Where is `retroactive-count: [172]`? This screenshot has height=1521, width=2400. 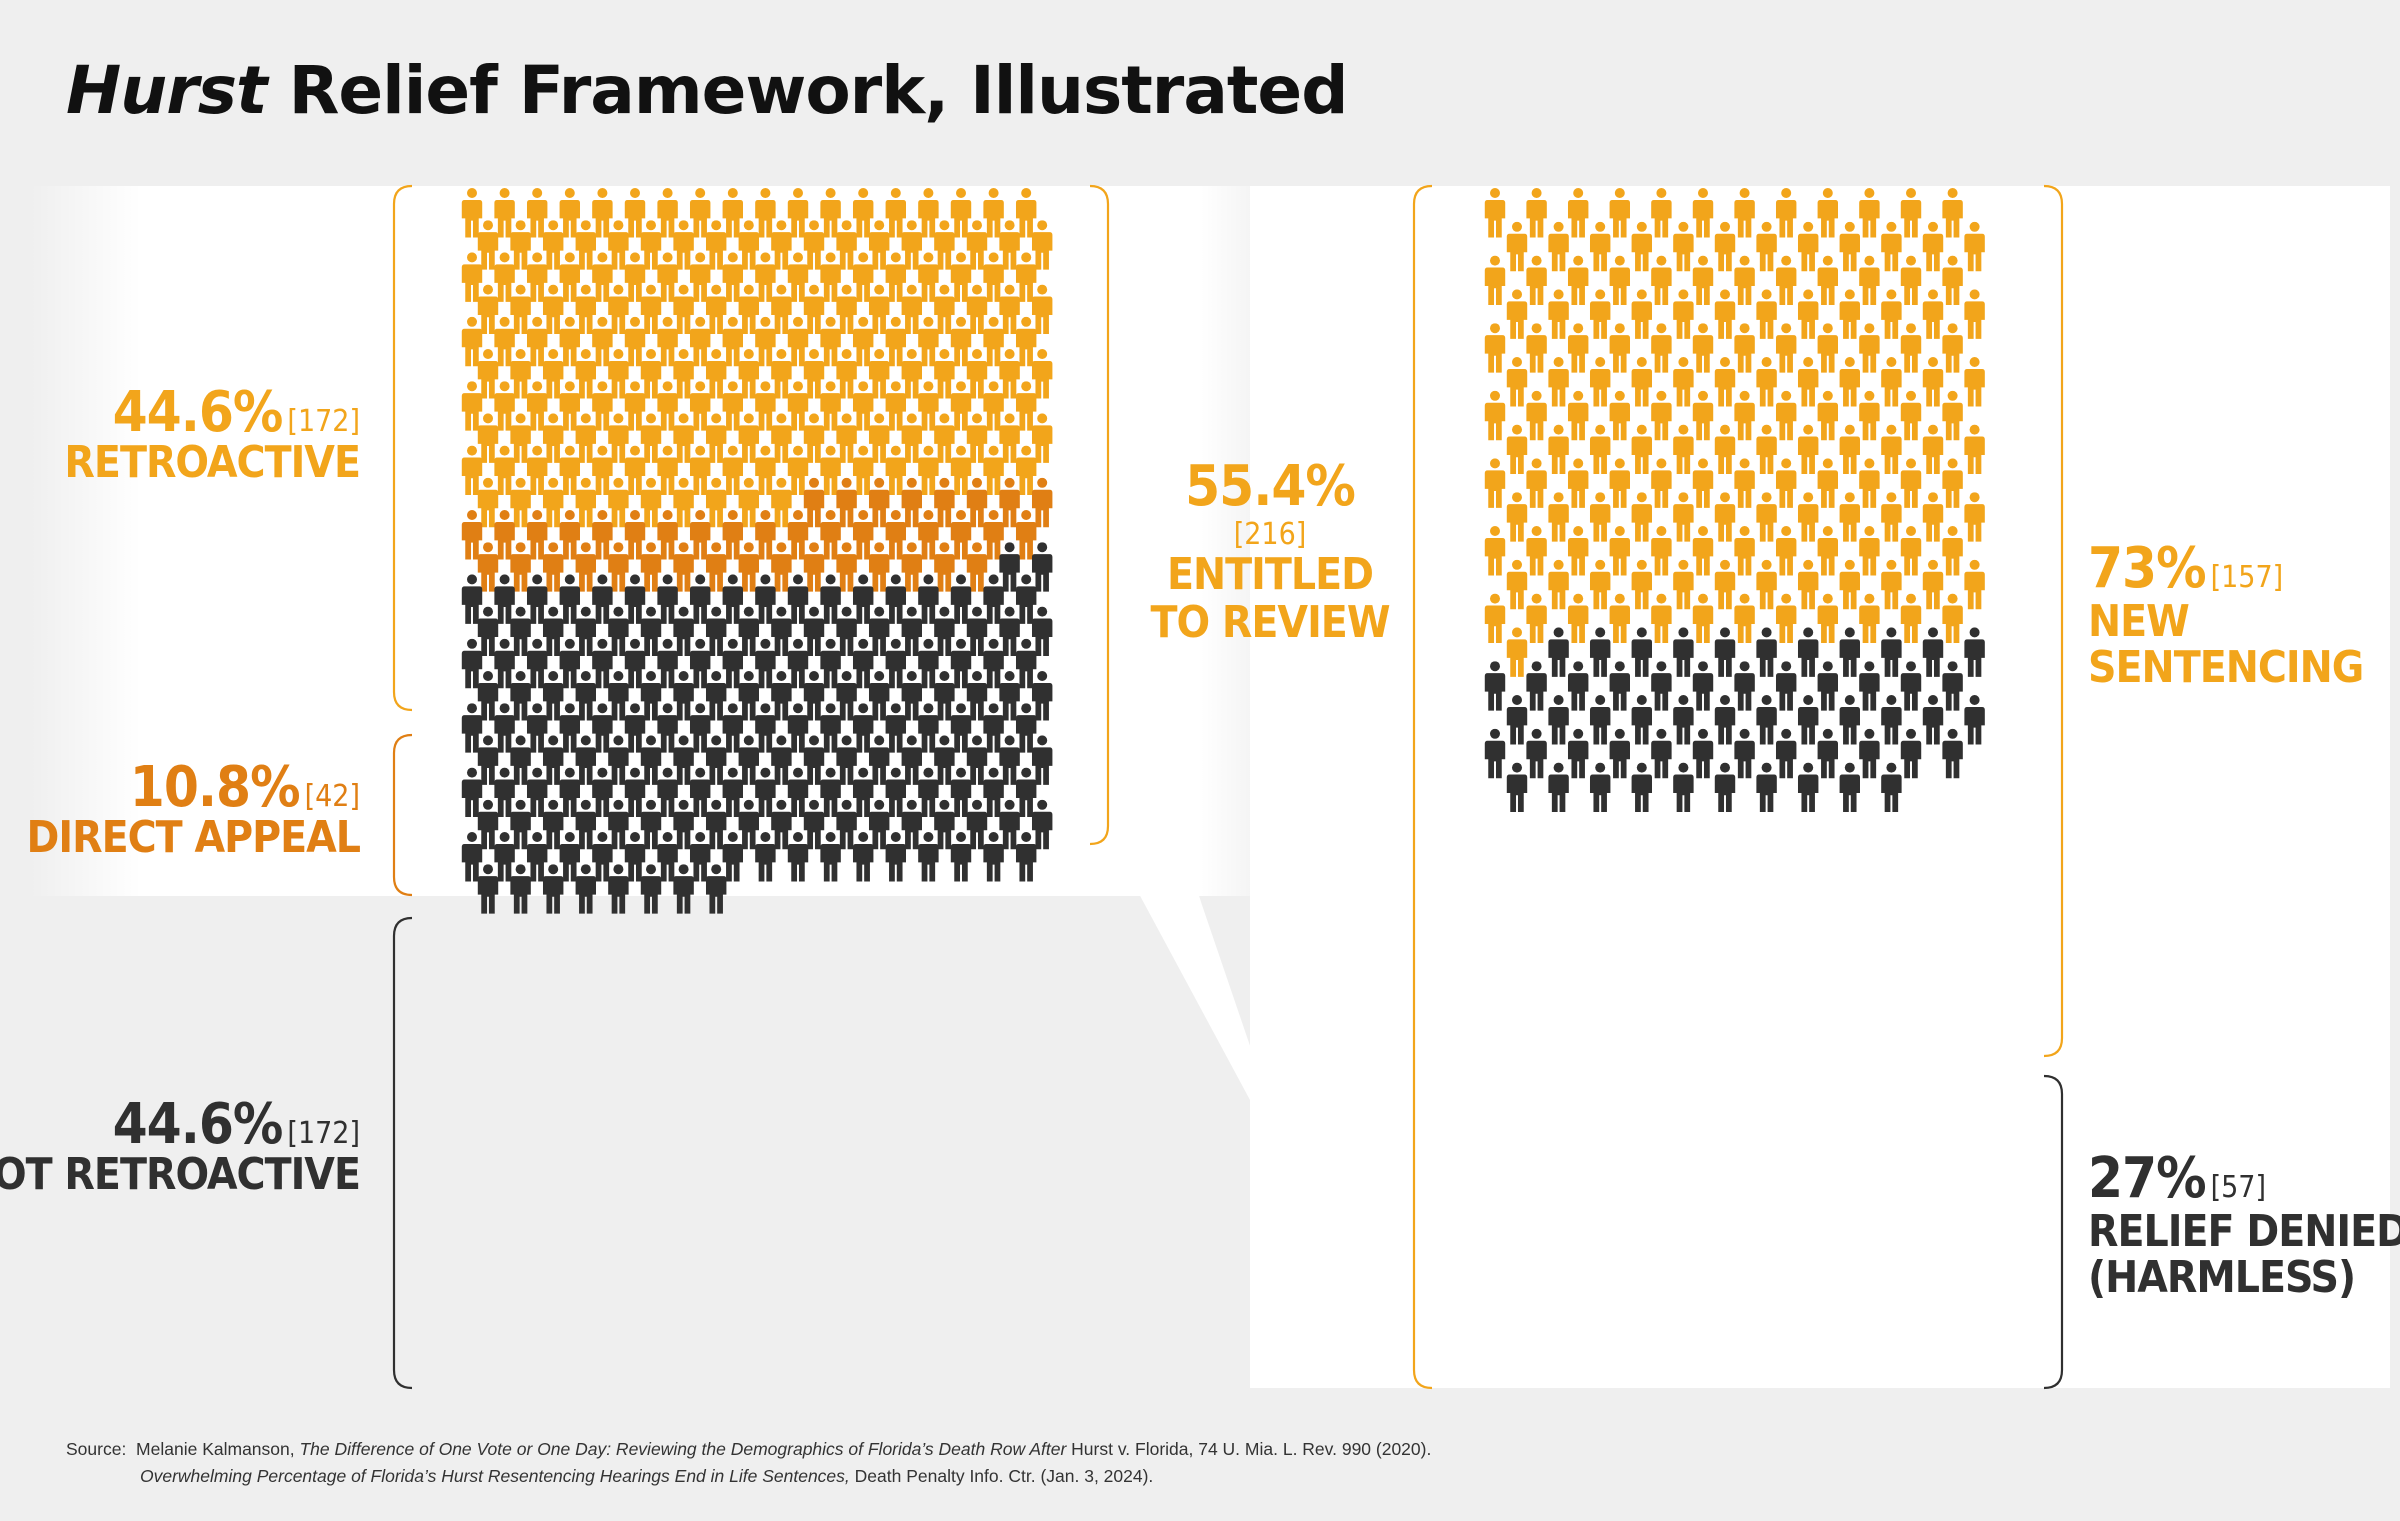 retroactive-count: [172] is located at coordinates (323, 421).